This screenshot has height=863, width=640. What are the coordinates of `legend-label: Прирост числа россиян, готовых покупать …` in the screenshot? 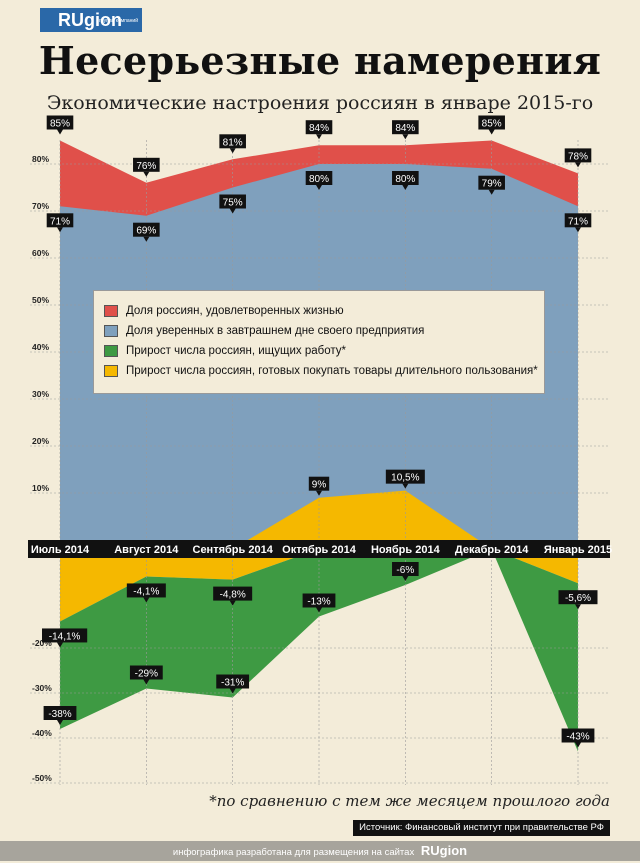 It's located at (332, 371).